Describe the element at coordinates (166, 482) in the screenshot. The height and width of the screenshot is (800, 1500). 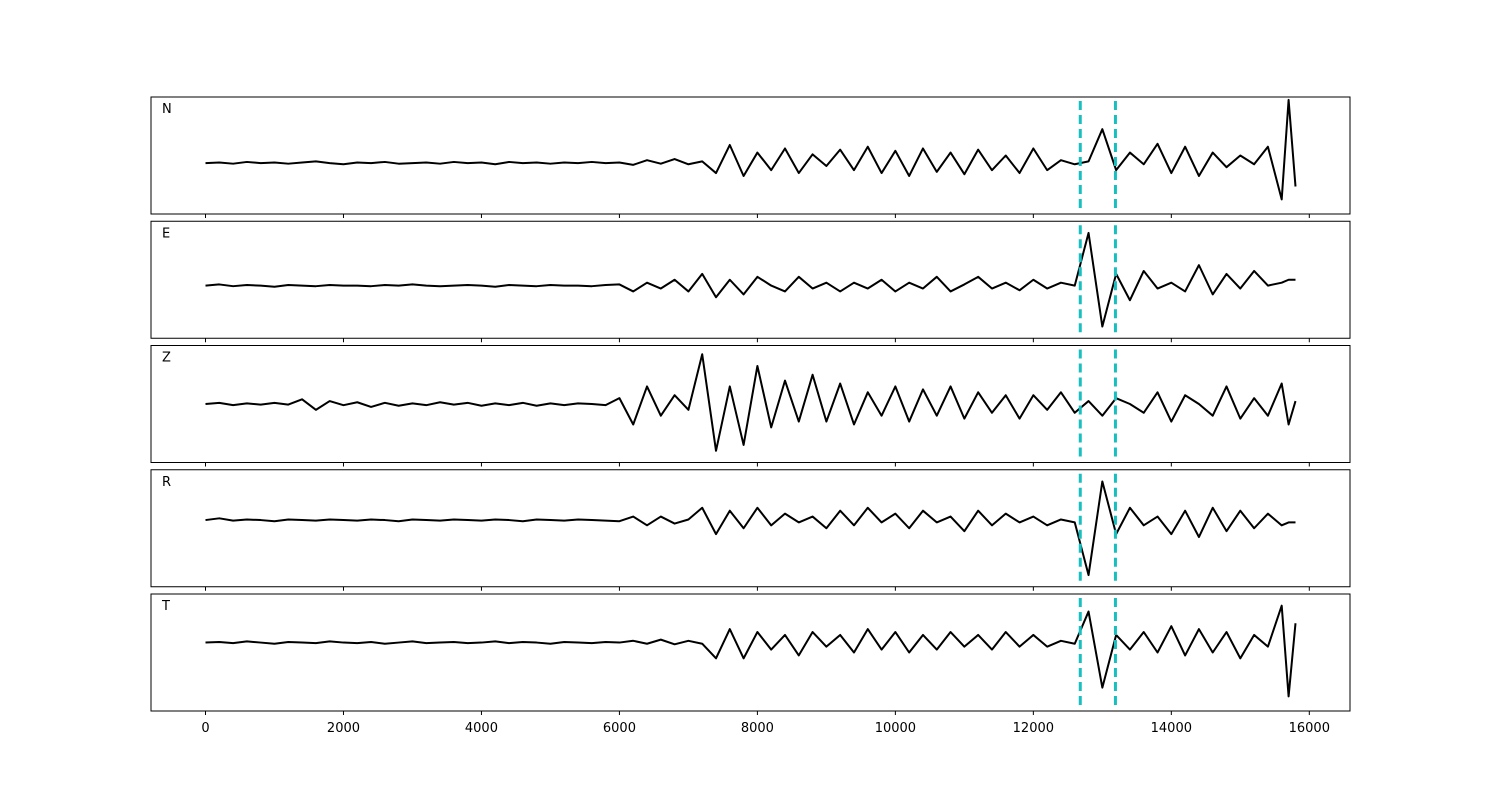
I see `component-label: R` at that location.